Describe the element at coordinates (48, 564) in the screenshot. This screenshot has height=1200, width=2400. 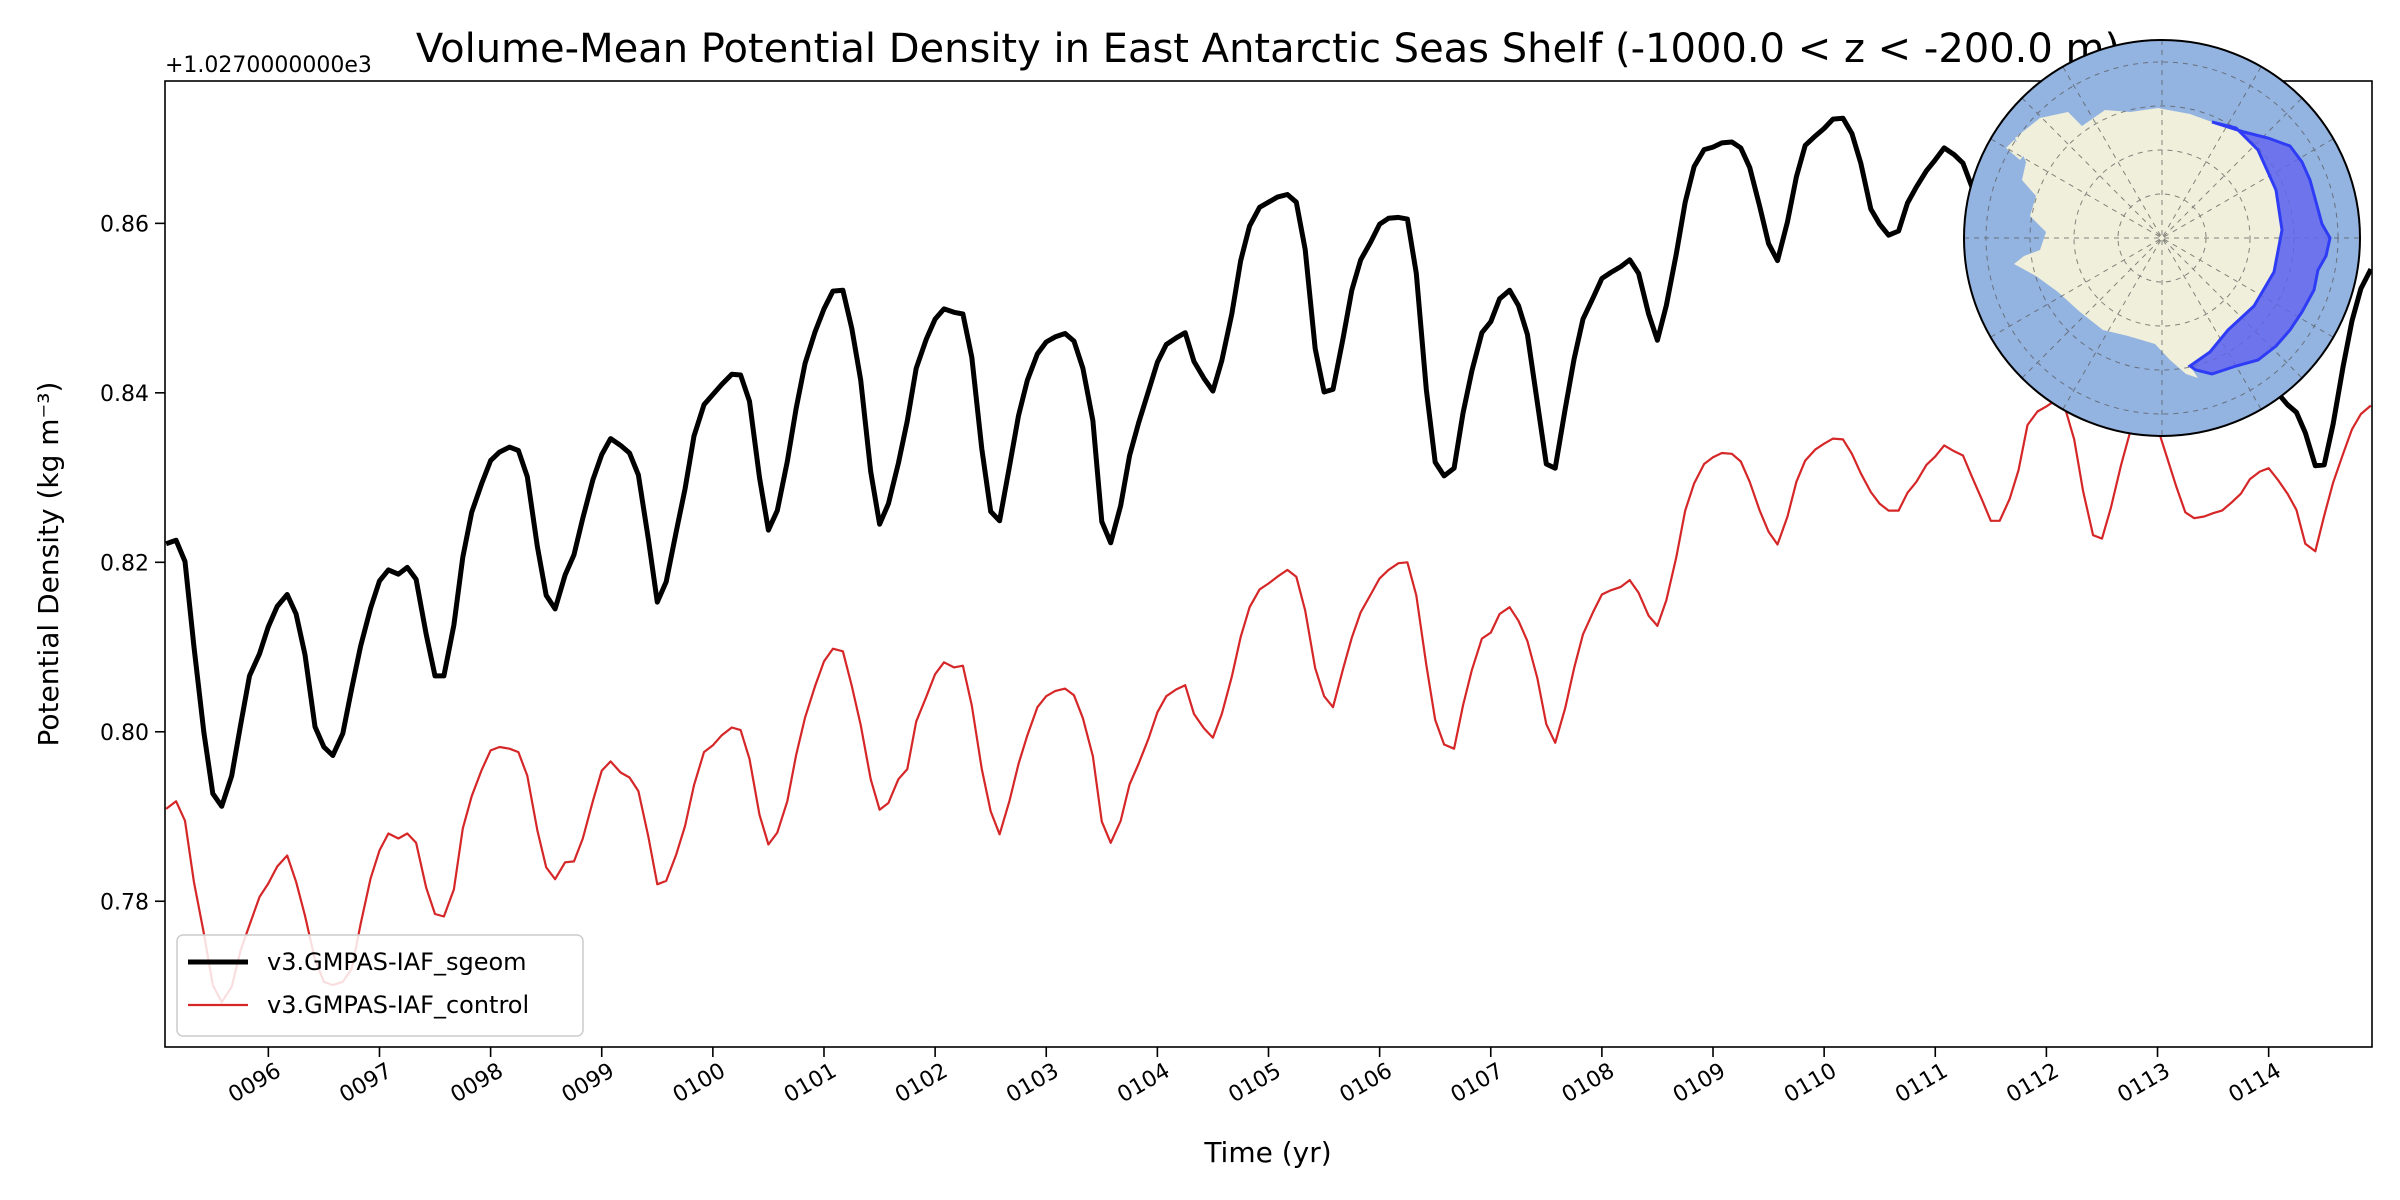
I see `y-axis-title: Potential Density (kg m⁻³)` at that location.